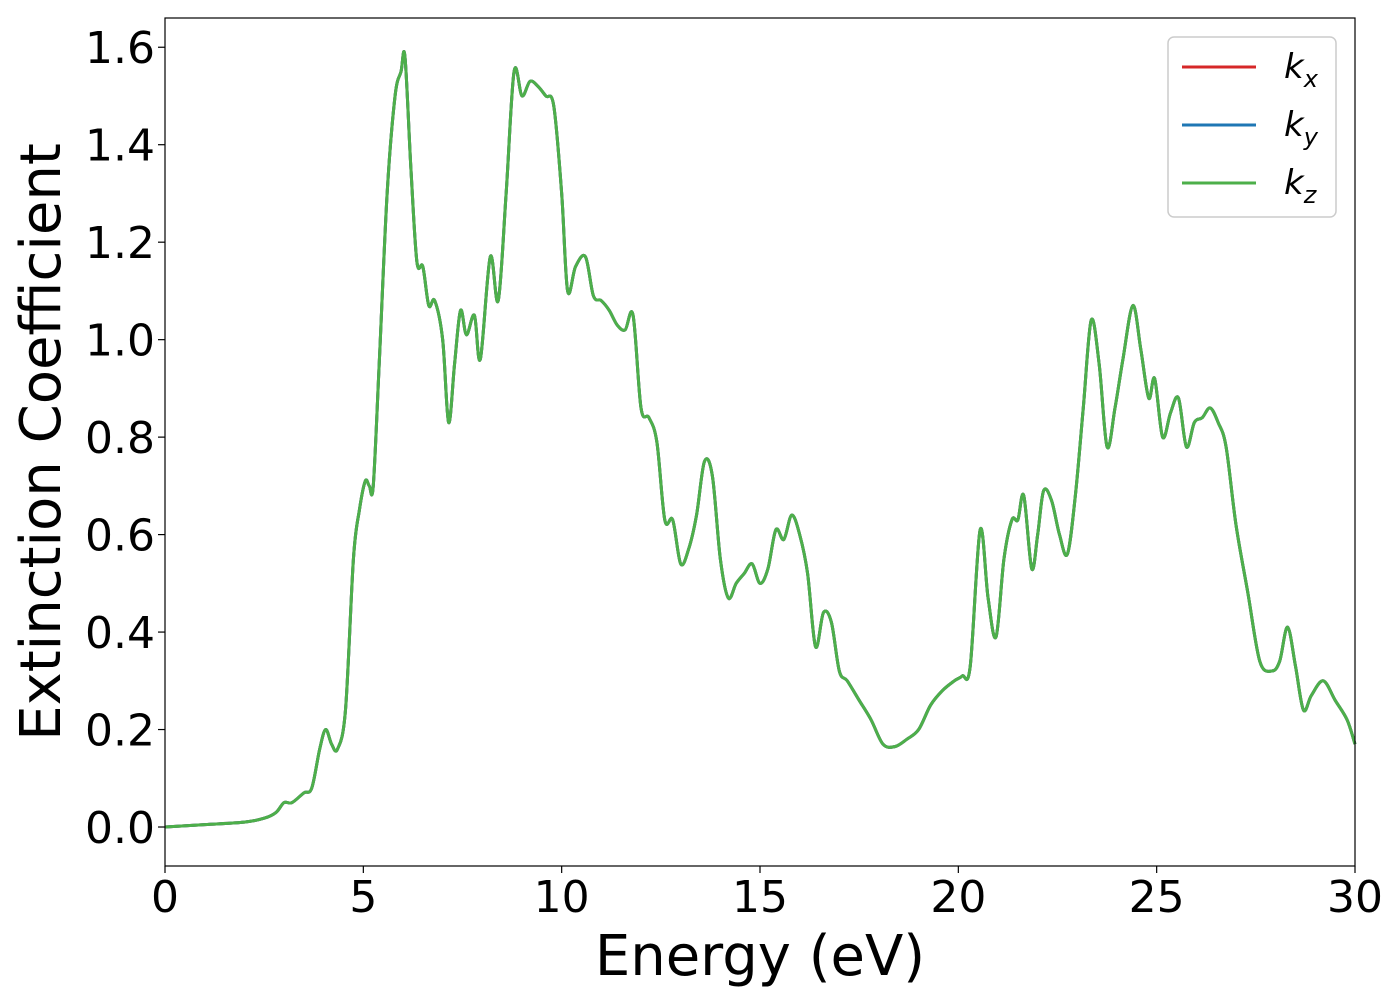  Describe the element at coordinates (1311, 79) in the screenshot. I see `legend-label-subscript: x` at that location.